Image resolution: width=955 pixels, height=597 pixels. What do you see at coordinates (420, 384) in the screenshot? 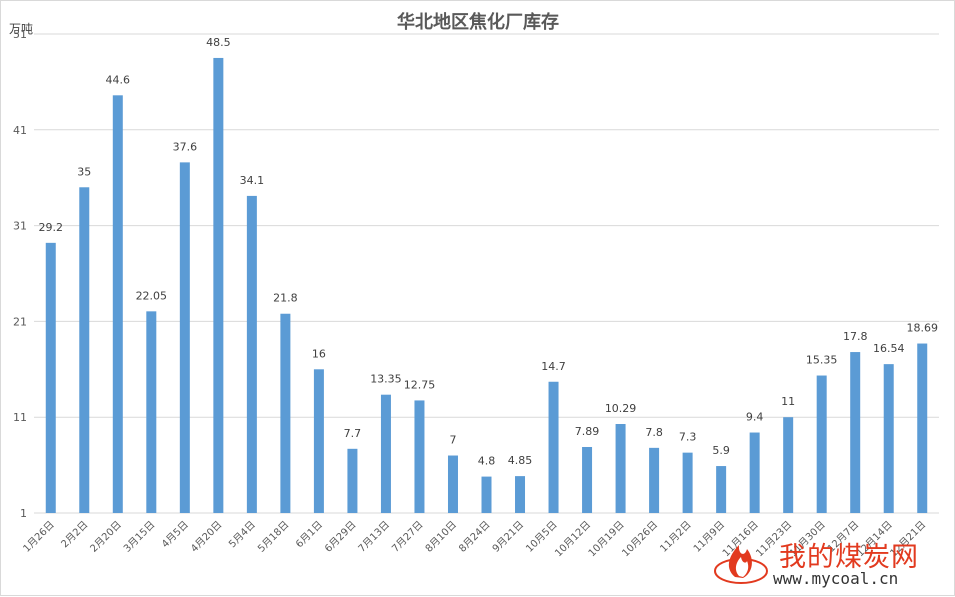
I see `data-label: 12.75` at bounding box center [420, 384].